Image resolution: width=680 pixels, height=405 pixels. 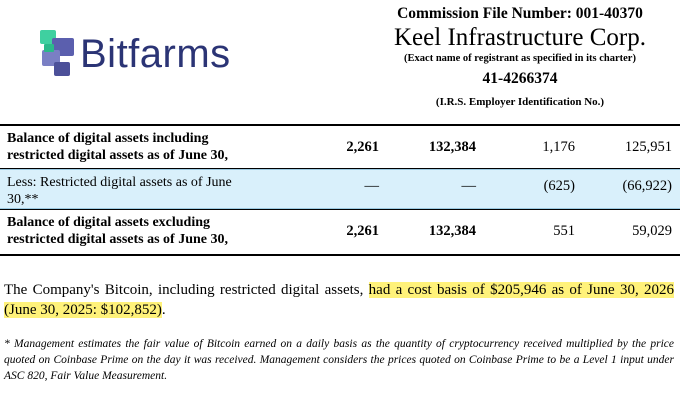 I want to click on cell-value: (66,922), so click(x=647, y=186).